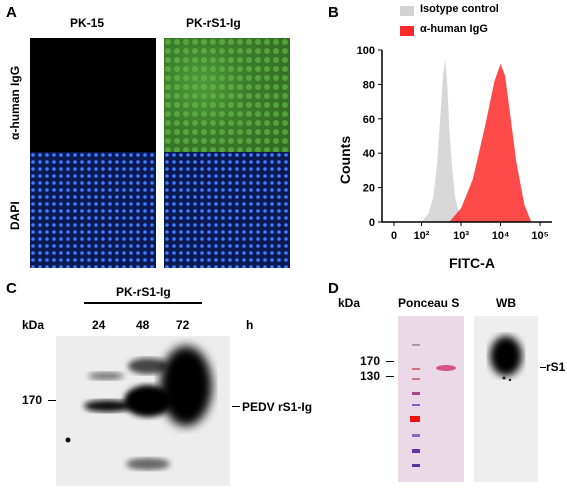 The height and width of the screenshot is (490, 567). Describe the element at coordinates (52, 400) in the screenshot. I see `marker-tick-c` at that location.